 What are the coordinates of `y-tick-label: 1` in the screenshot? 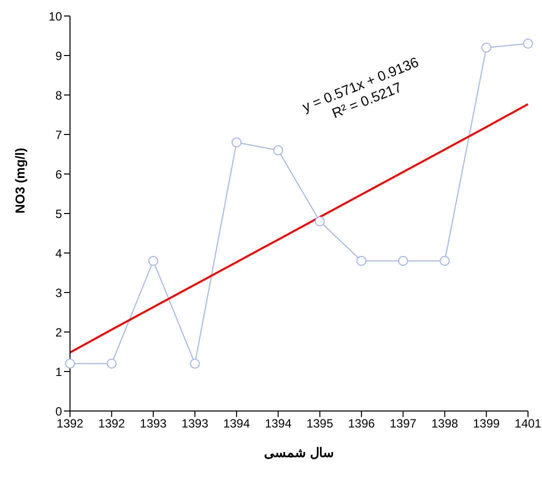 It's located at (58, 371).